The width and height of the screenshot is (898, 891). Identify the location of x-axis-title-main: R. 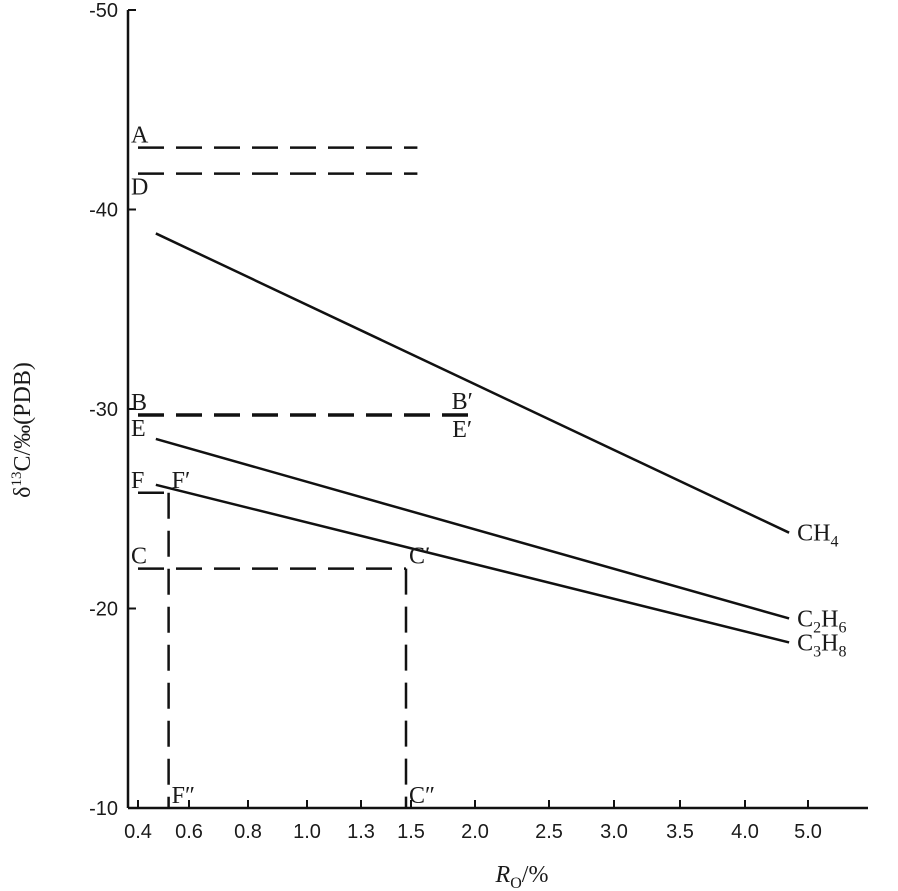
(503, 875).